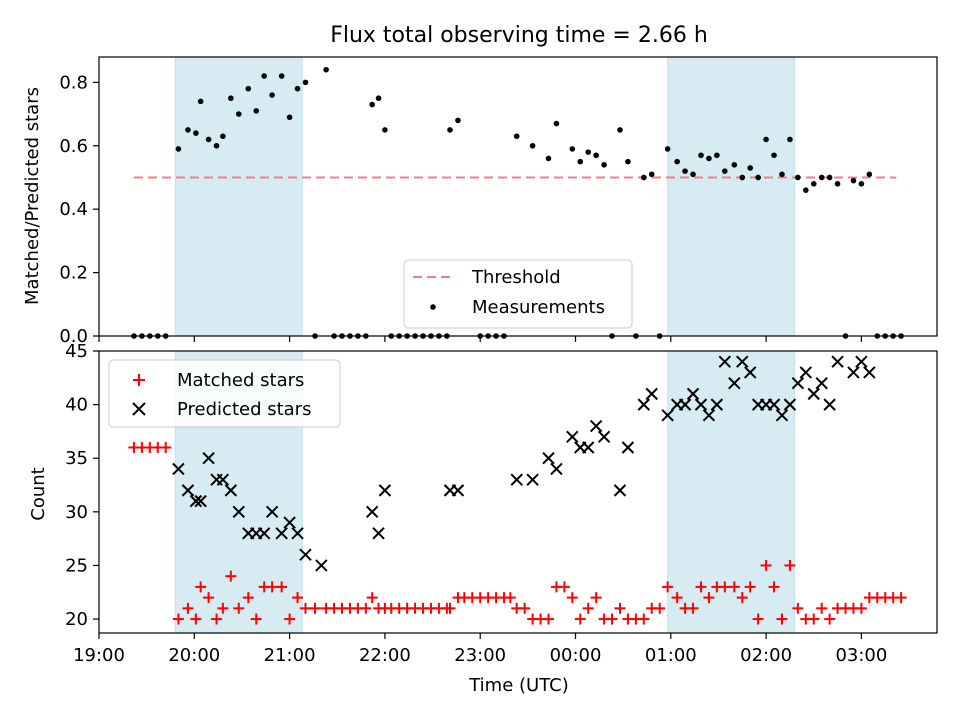  What do you see at coordinates (861, 655) in the screenshot?
I see `x-tick-label: 03:00` at bounding box center [861, 655].